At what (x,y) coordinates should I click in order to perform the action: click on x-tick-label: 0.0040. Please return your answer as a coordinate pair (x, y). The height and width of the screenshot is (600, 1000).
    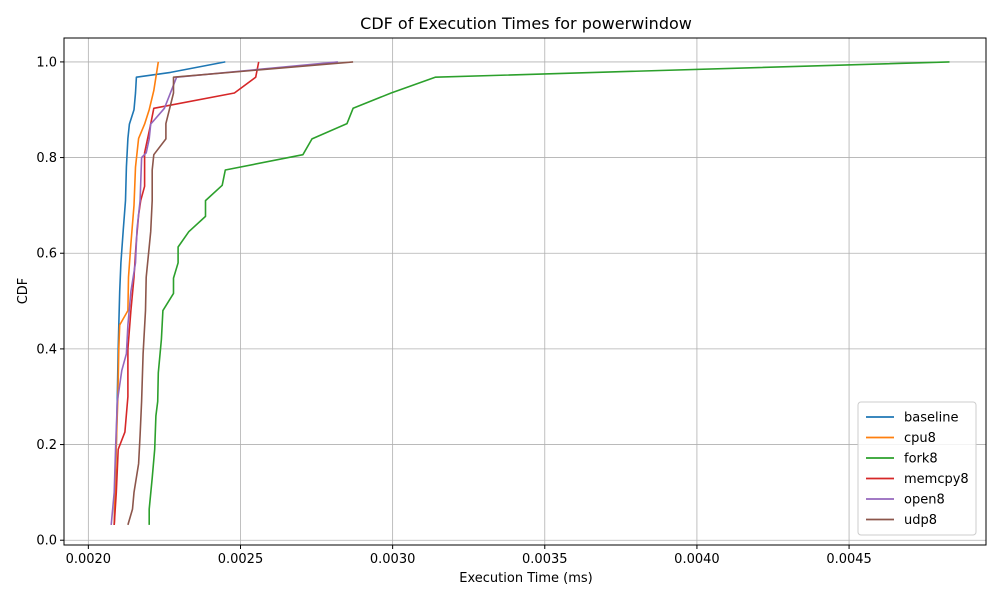
    Looking at the image, I should click on (697, 559).